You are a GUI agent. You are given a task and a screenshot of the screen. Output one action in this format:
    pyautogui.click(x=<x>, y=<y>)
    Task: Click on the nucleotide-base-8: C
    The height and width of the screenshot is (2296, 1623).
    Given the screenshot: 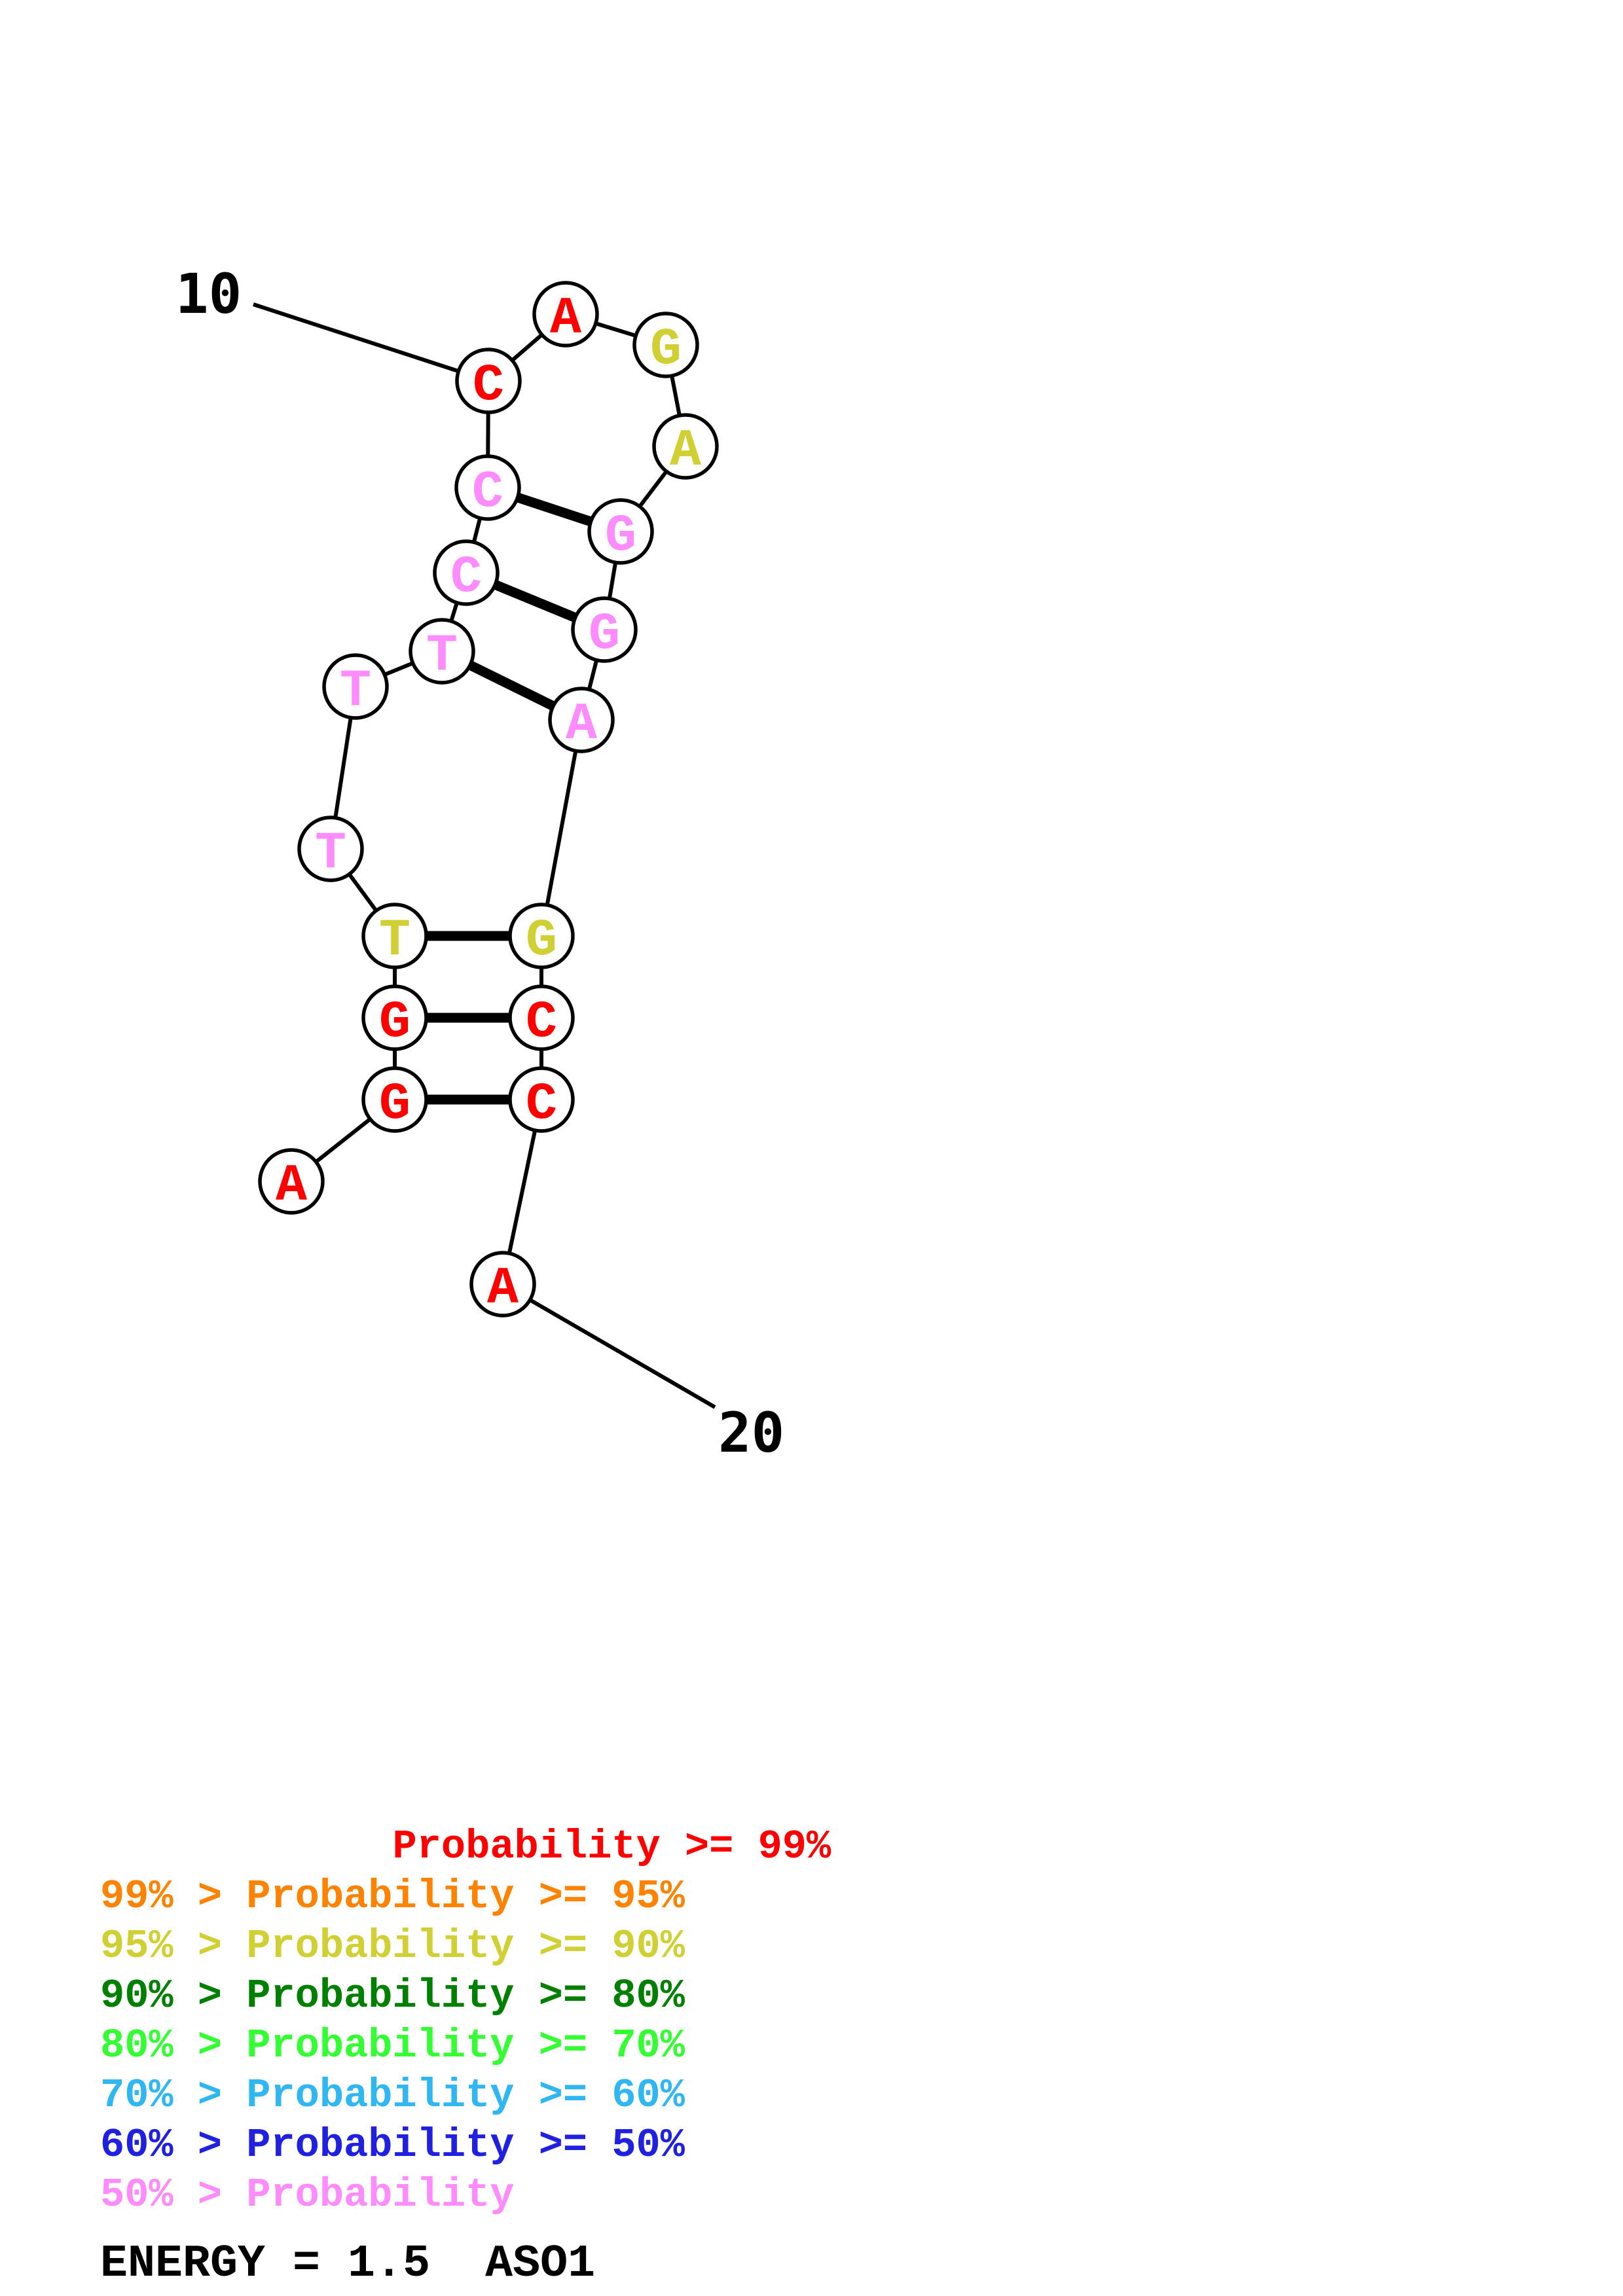 What is the action you would take?
    pyautogui.click(x=466, y=577)
    